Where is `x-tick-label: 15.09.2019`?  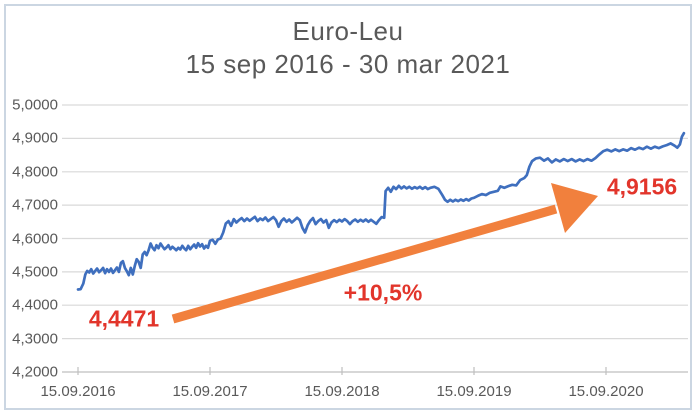
x-tick-label: 15.09.2019 is located at coordinates (474, 391).